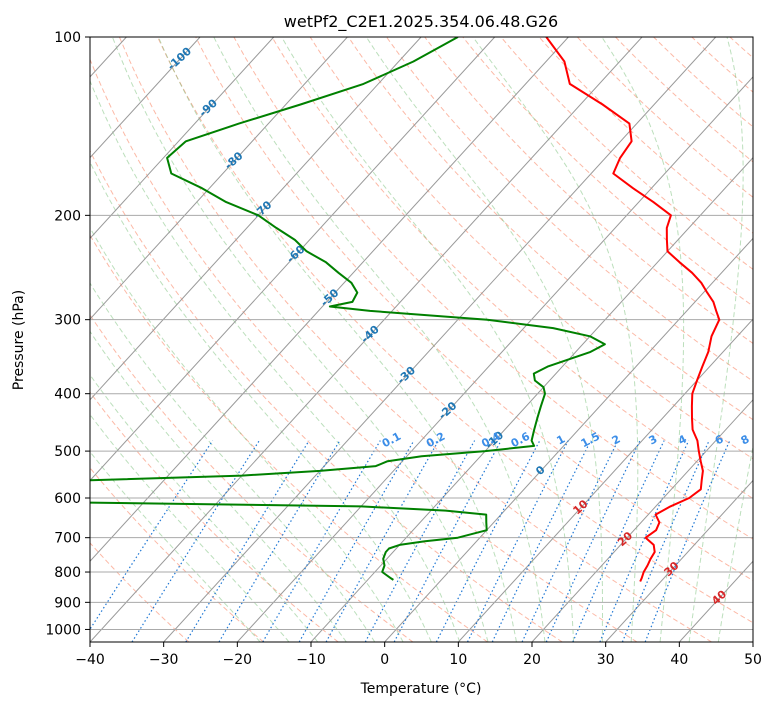 This screenshot has height=708, width=775. I want to click on x-tick-label: −20, so click(238, 660).